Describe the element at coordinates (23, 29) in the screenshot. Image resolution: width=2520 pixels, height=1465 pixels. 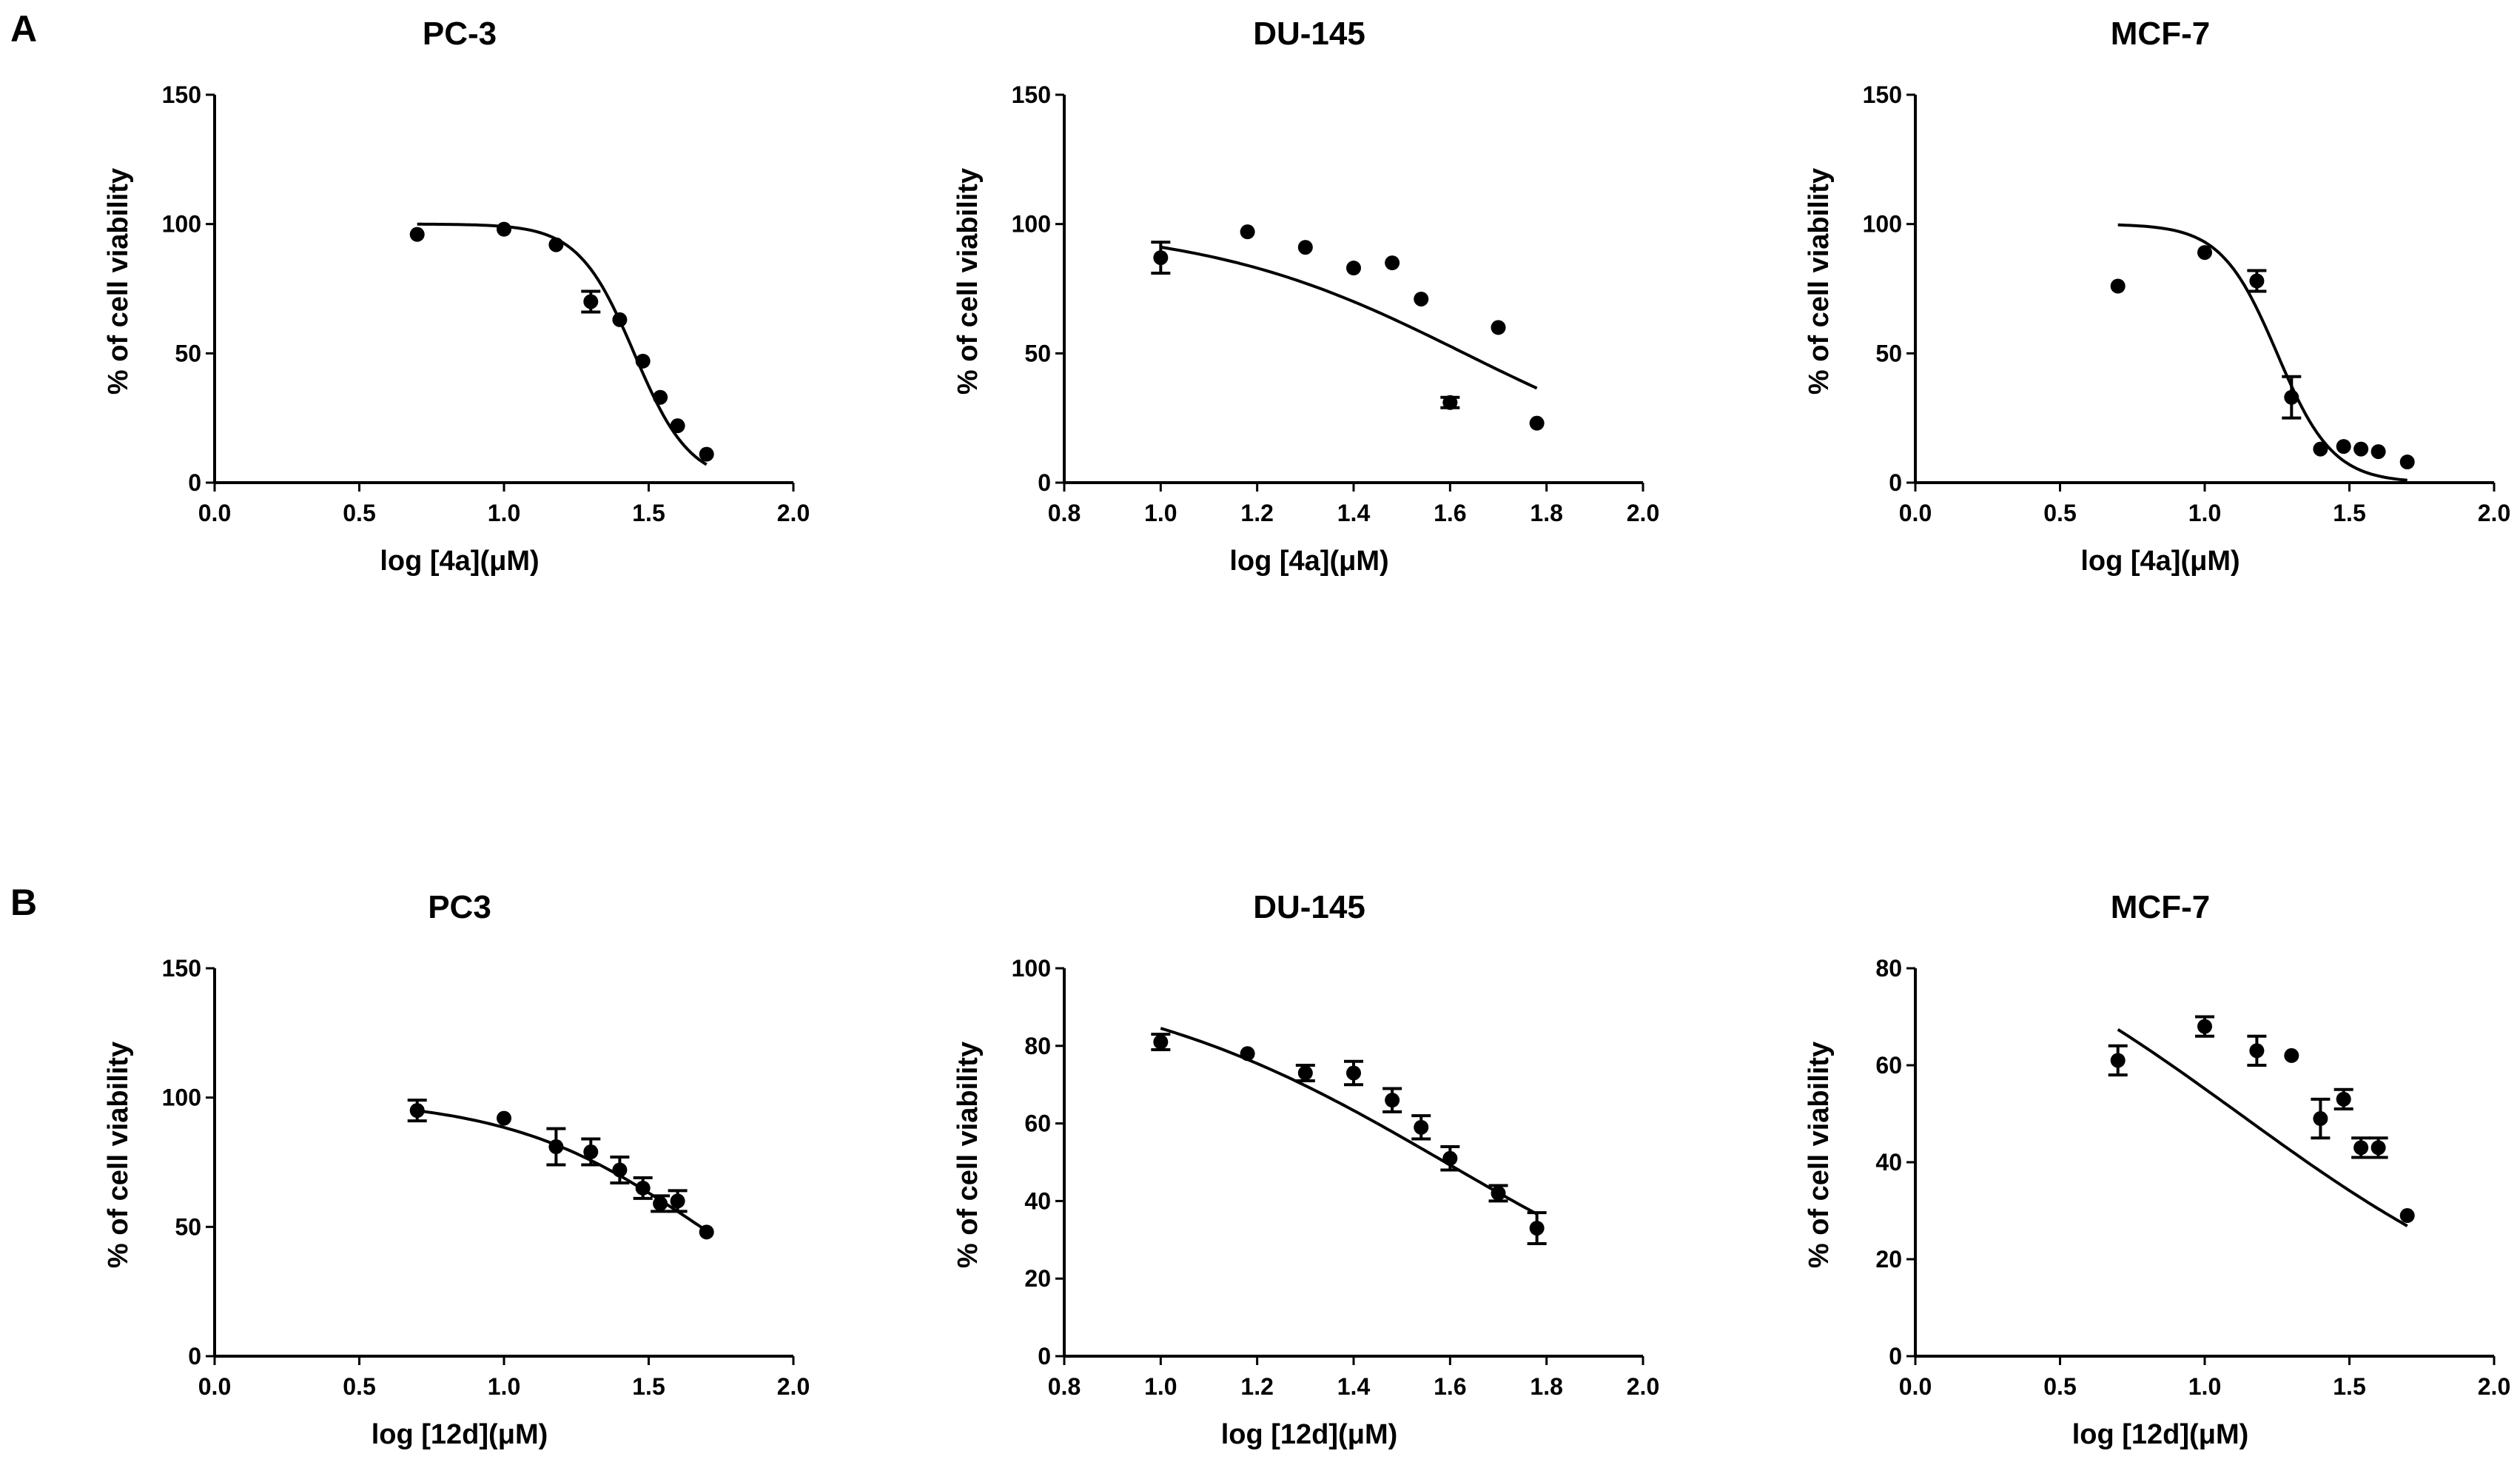
I see `panel-label-a: A` at that location.